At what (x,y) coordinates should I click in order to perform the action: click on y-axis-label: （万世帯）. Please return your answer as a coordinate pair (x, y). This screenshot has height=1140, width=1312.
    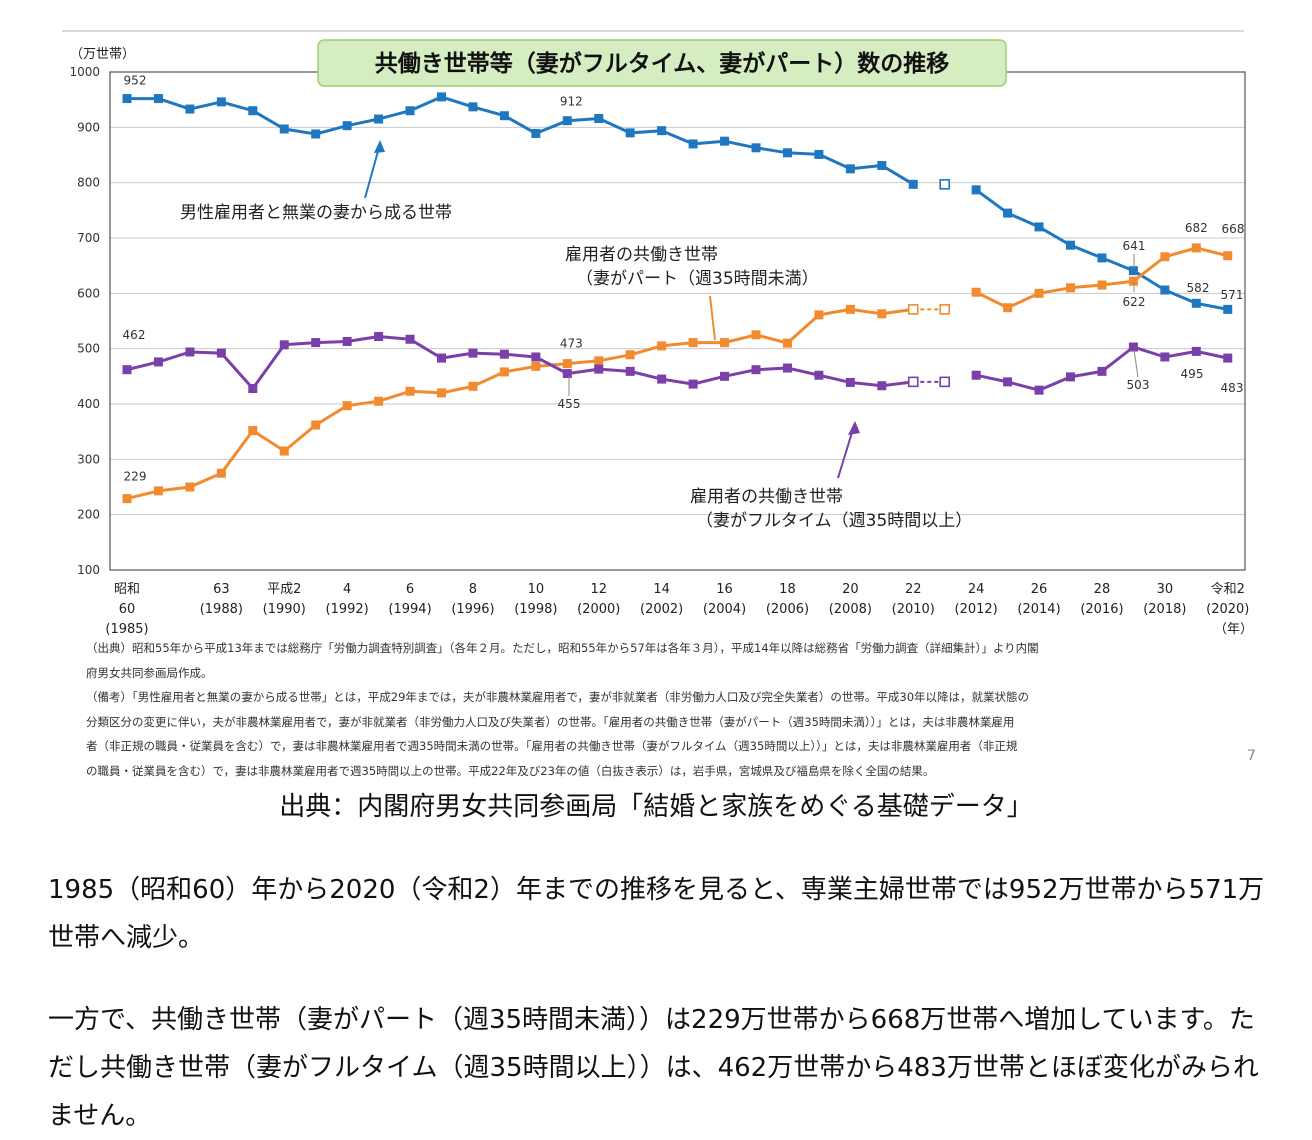
    Looking at the image, I should click on (102, 54).